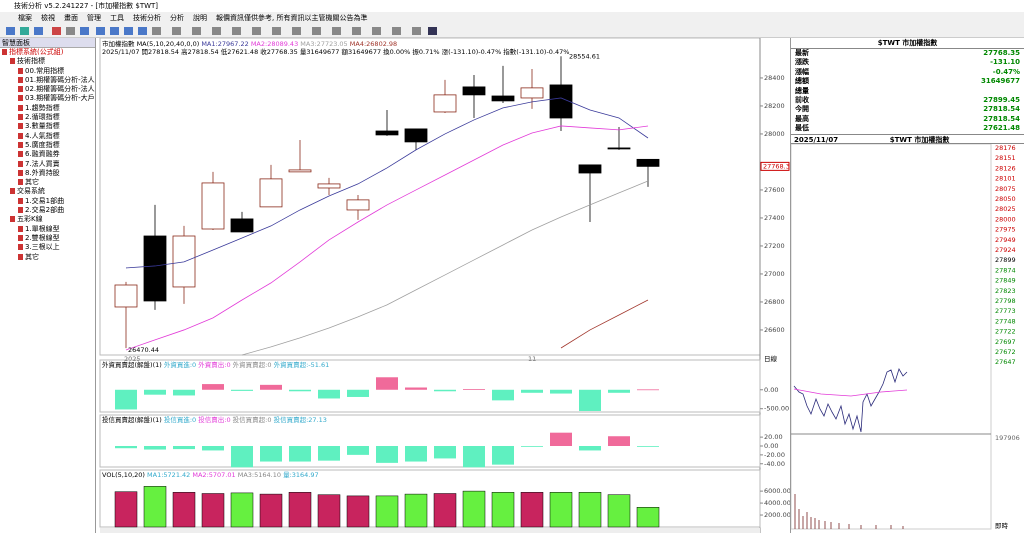 The image size is (1024, 536). What do you see at coordinates (776, 409) in the screenshot?
I see `y-tick-label: -500.00` at bounding box center [776, 409].